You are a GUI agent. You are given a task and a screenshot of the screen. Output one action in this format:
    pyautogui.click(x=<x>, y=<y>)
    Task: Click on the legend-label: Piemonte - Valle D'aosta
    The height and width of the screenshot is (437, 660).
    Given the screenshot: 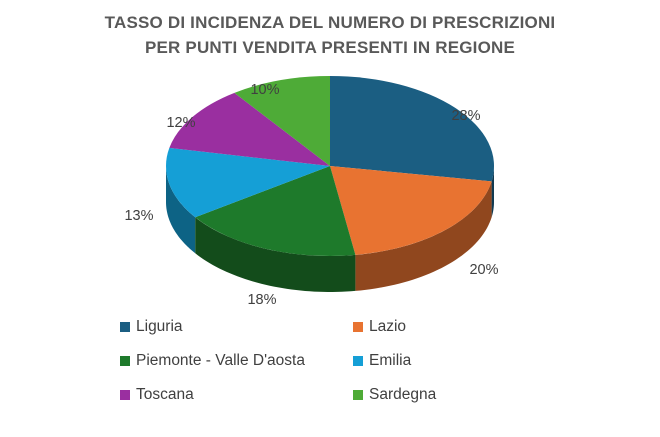 What is the action you would take?
    pyautogui.click(x=220, y=360)
    